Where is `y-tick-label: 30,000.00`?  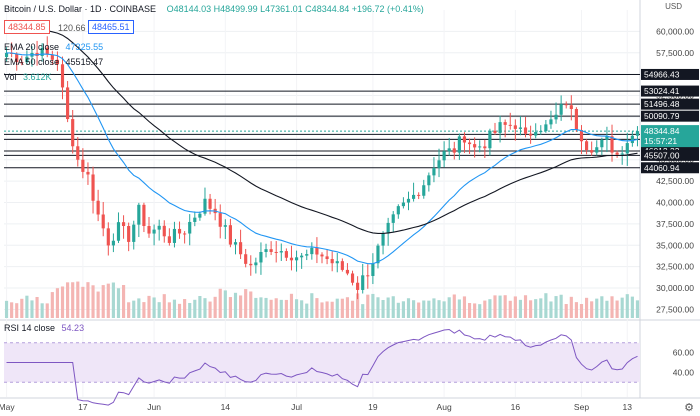
y-tick-label: 30,000.00 is located at coordinates (675, 288).